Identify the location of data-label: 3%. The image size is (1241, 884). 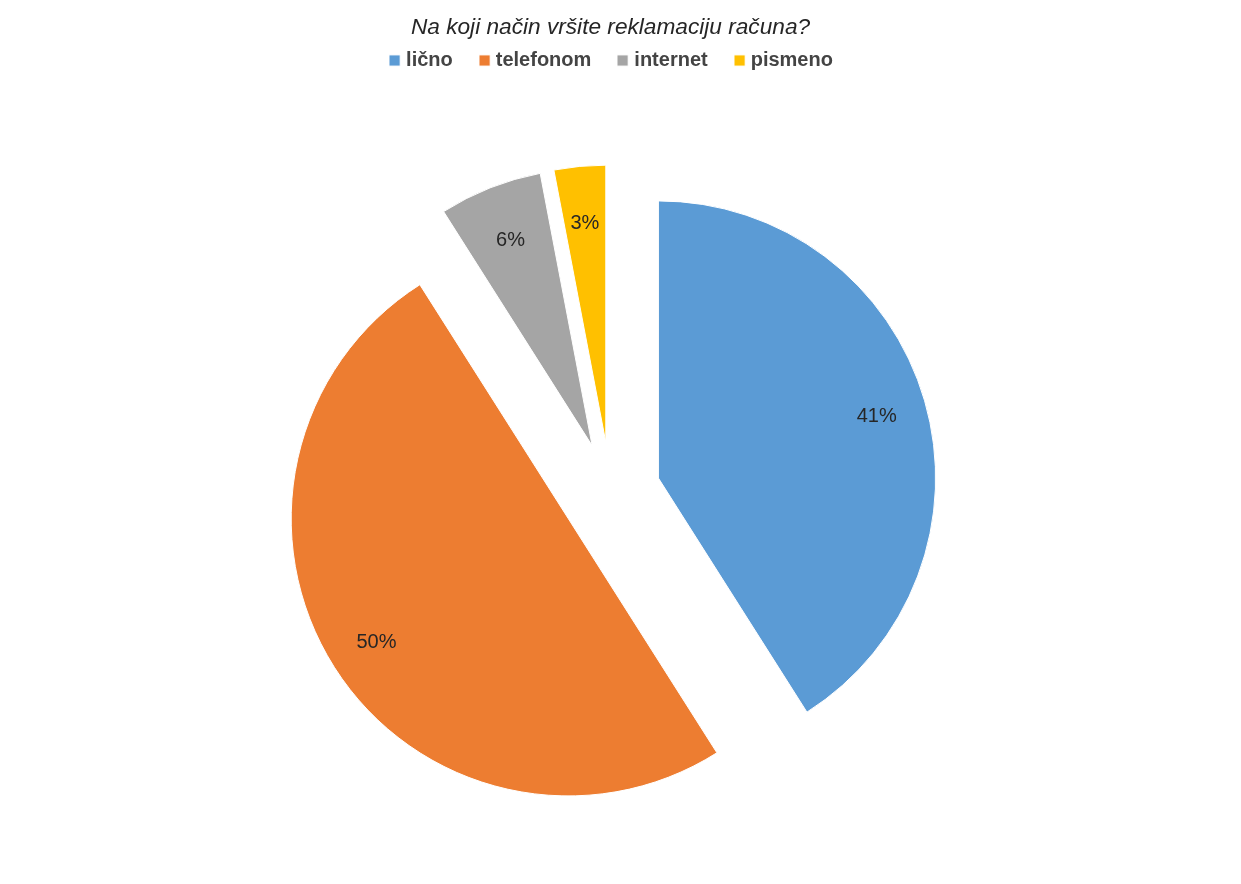
(585, 221).